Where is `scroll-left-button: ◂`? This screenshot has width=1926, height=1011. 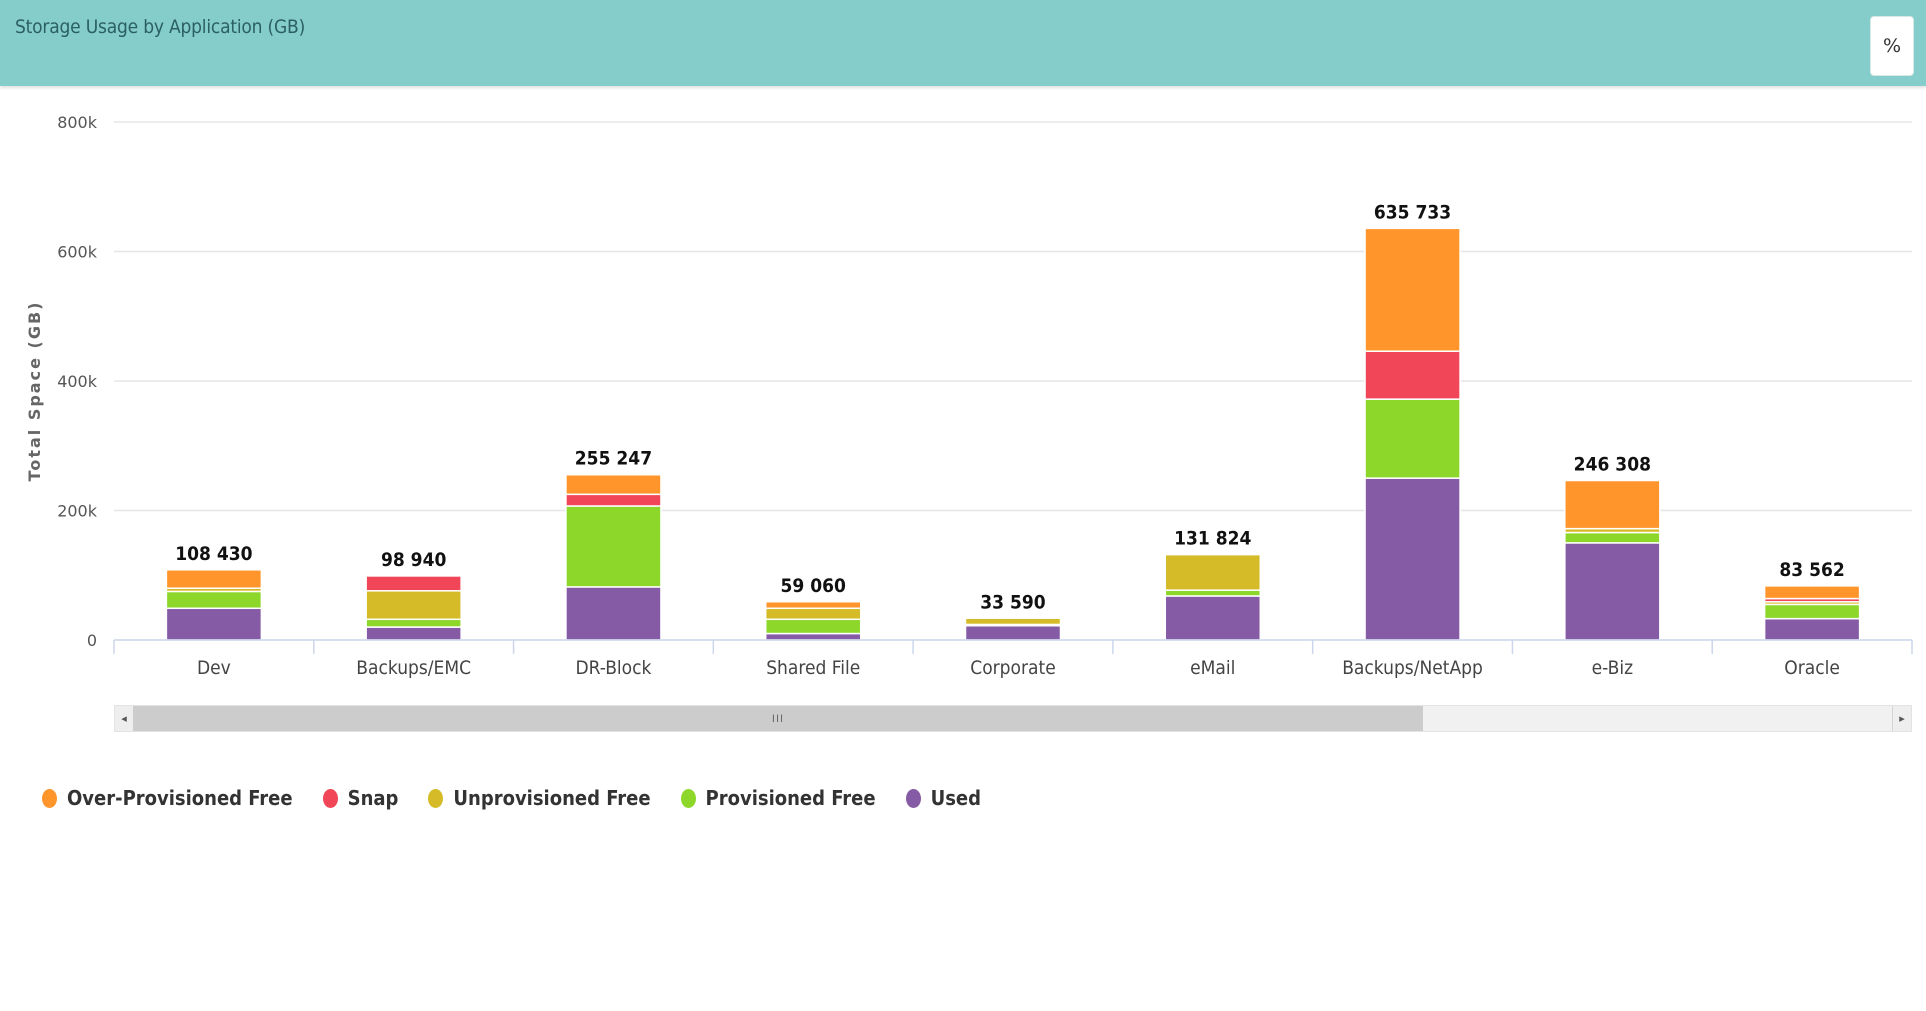 scroll-left-button: ◂ is located at coordinates (124, 718).